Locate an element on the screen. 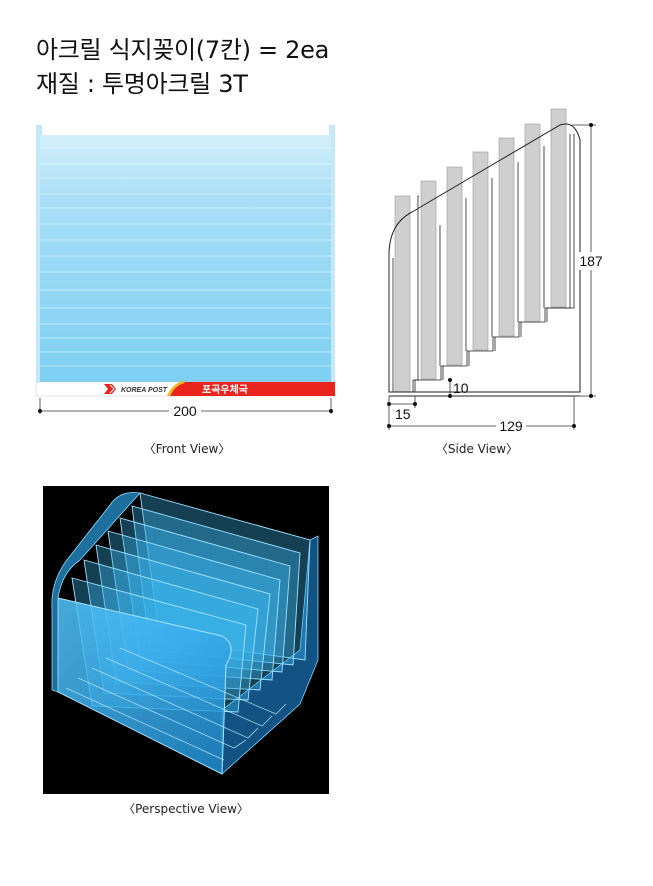  front-right-post is located at coordinates (332, 253).